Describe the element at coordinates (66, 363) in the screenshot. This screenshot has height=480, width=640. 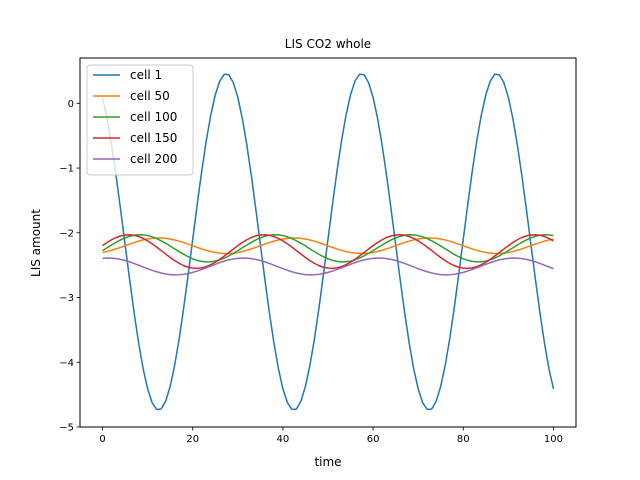
I see `y-tick-label: −4` at that location.